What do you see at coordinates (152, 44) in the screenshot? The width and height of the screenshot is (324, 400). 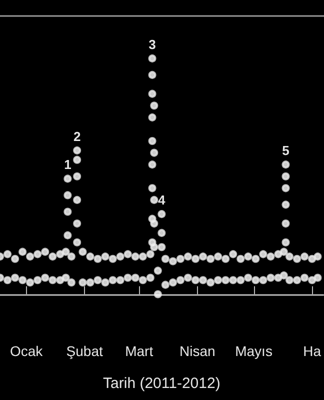 I see `annotation: 3` at bounding box center [152, 44].